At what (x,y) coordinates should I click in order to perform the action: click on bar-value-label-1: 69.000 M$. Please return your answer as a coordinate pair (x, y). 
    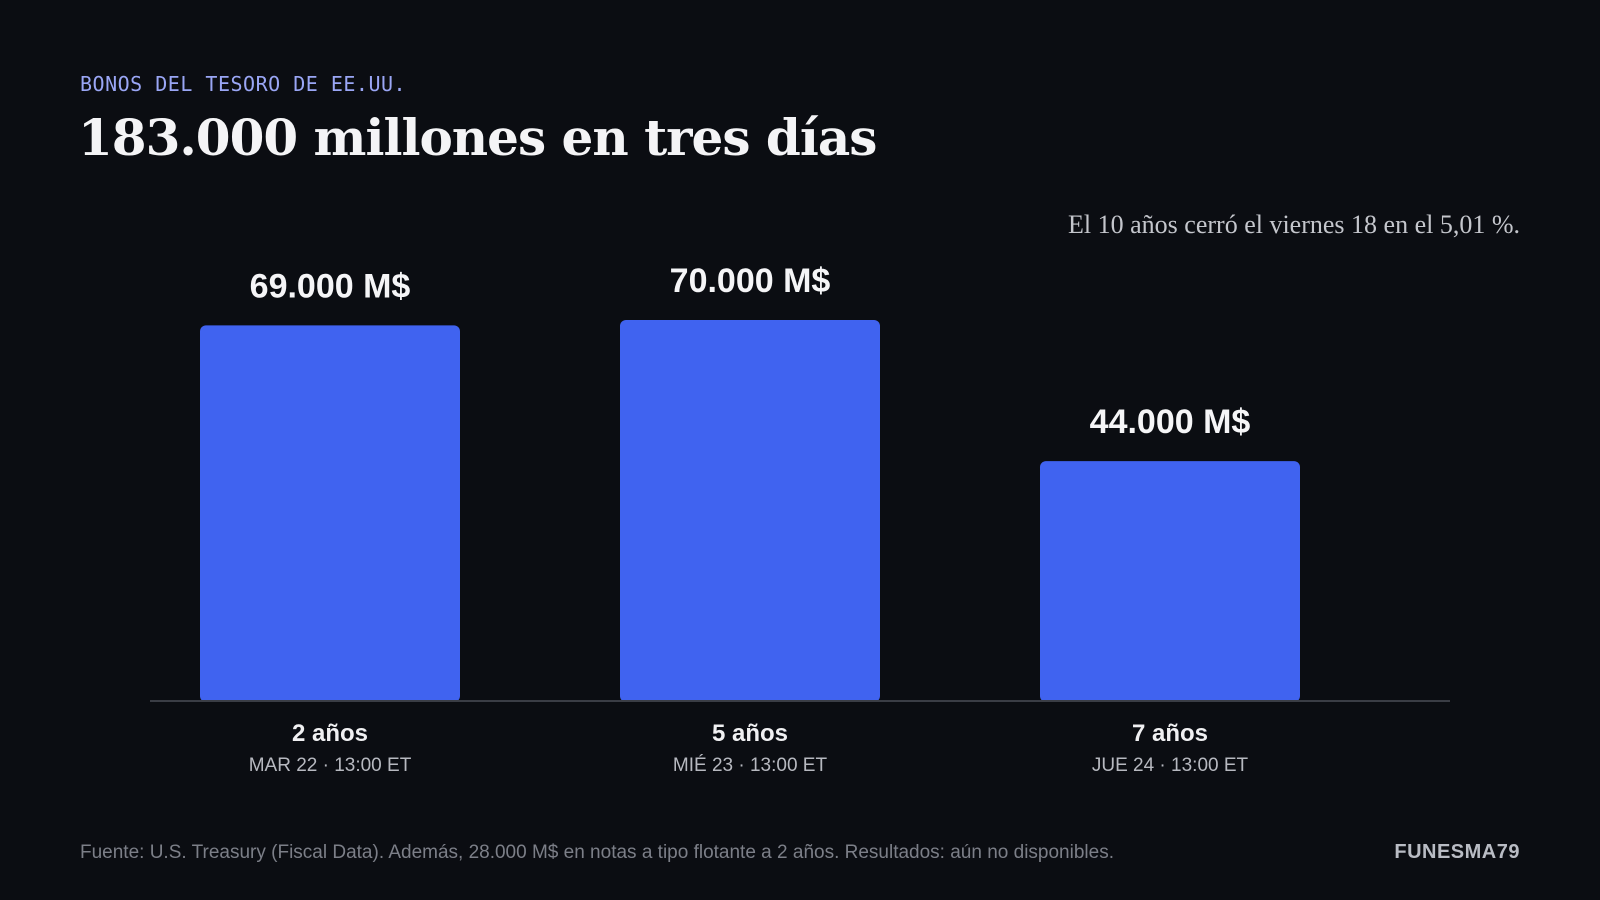
    Looking at the image, I should click on (330, 286).